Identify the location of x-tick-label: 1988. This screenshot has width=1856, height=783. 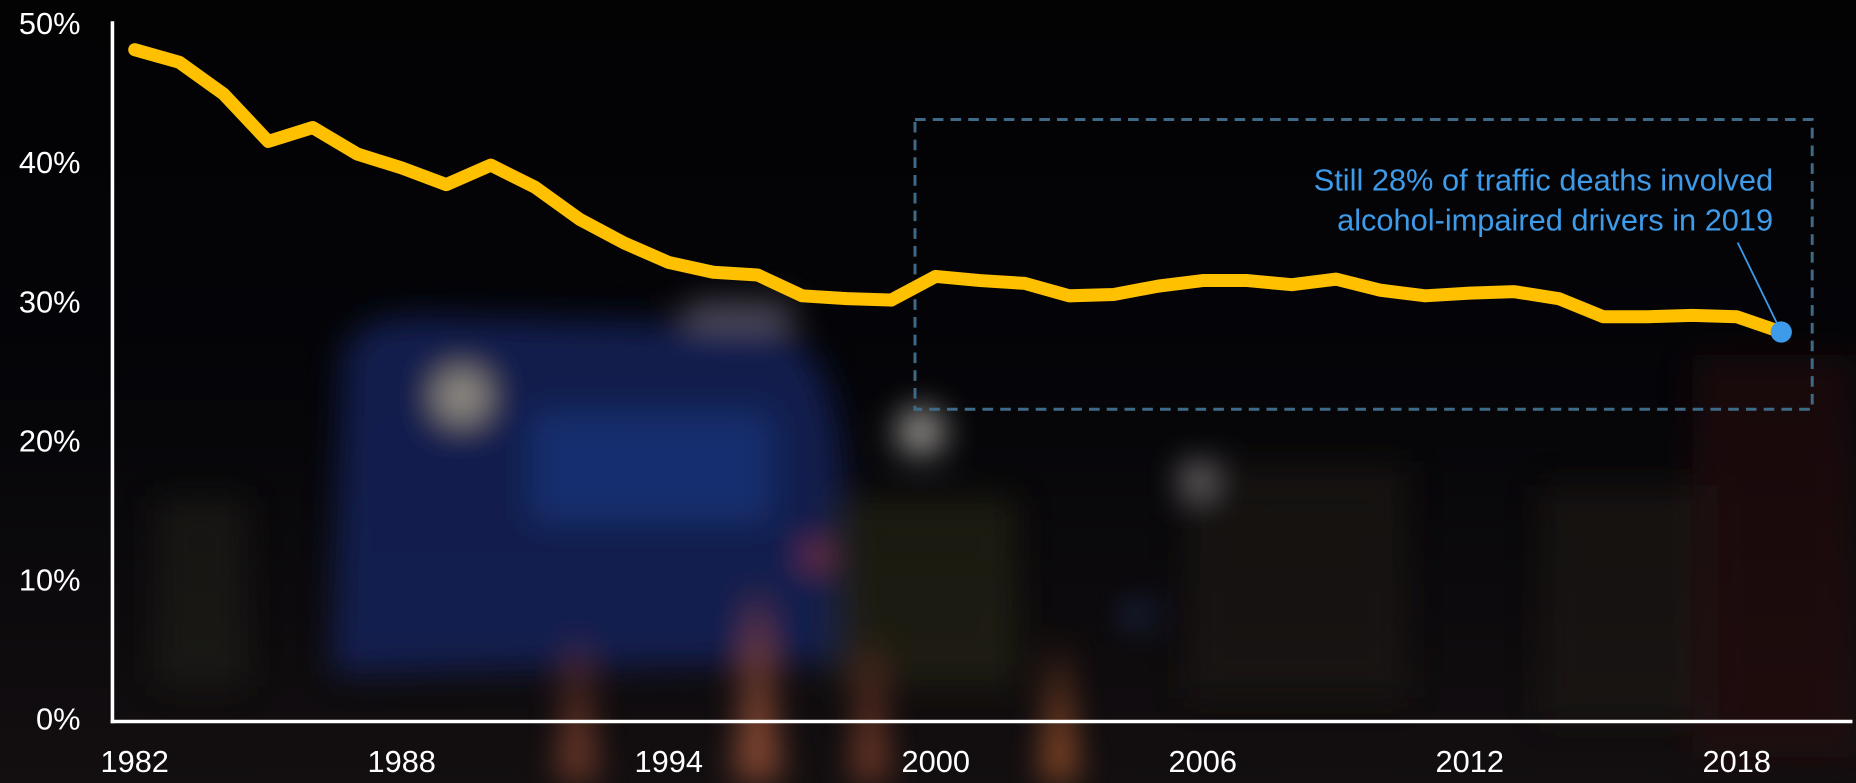
(401, 761).